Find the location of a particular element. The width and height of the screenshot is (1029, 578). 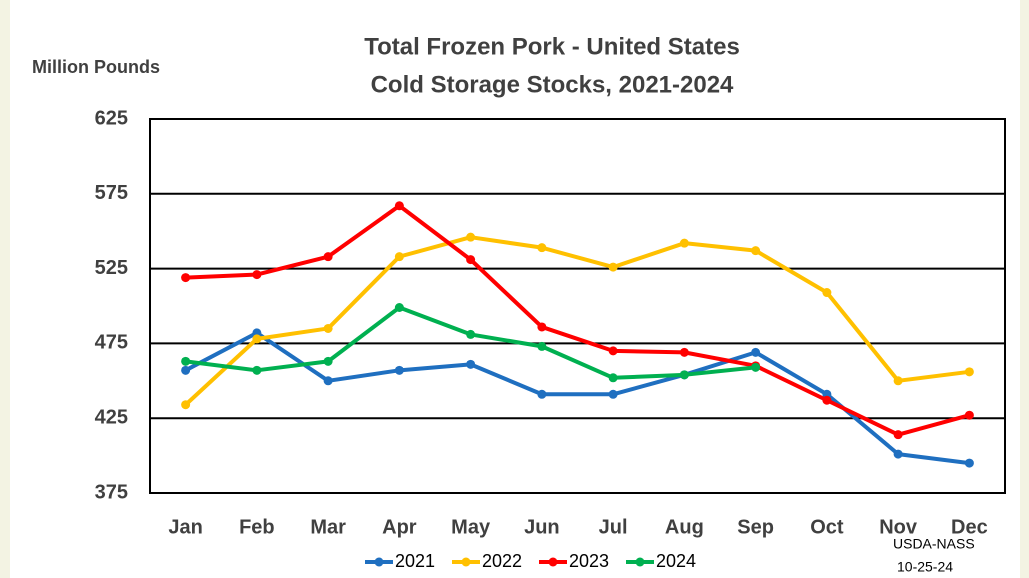

x-tick-label: May is located at coordinates (471, 527).